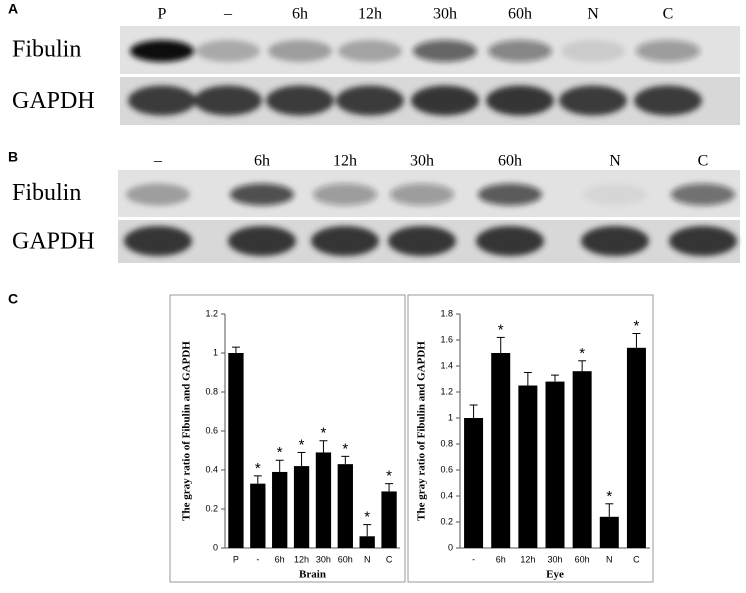 This screenshot has height=593, width=746. I want to click on x-tick-label: 30h, so click(323, 559).